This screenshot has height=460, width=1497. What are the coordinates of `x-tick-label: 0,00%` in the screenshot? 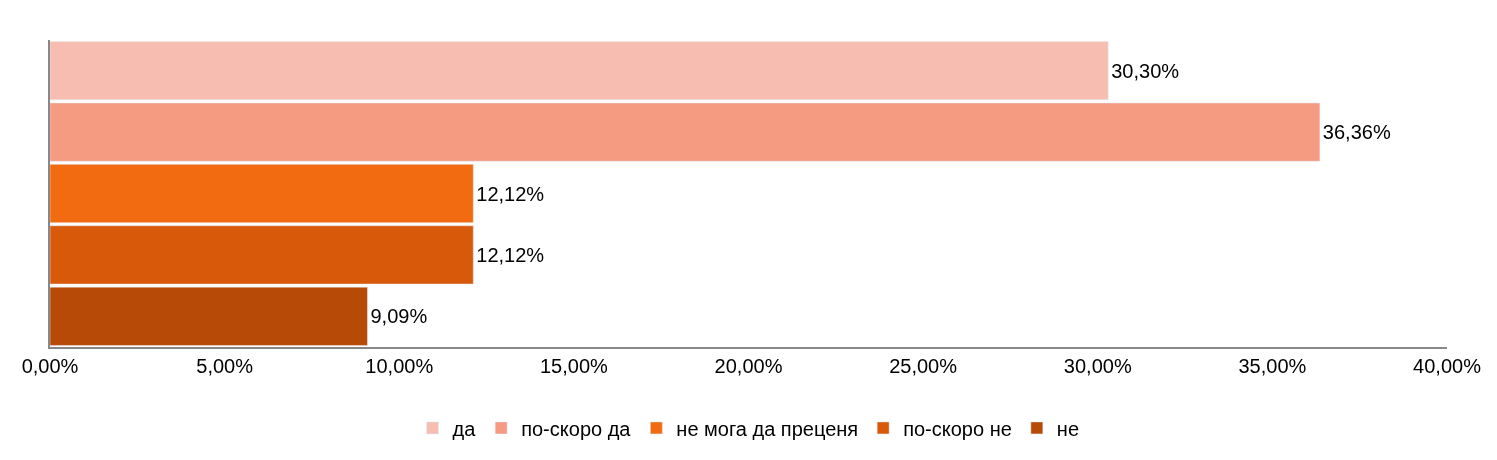 It's located at (50, 366).